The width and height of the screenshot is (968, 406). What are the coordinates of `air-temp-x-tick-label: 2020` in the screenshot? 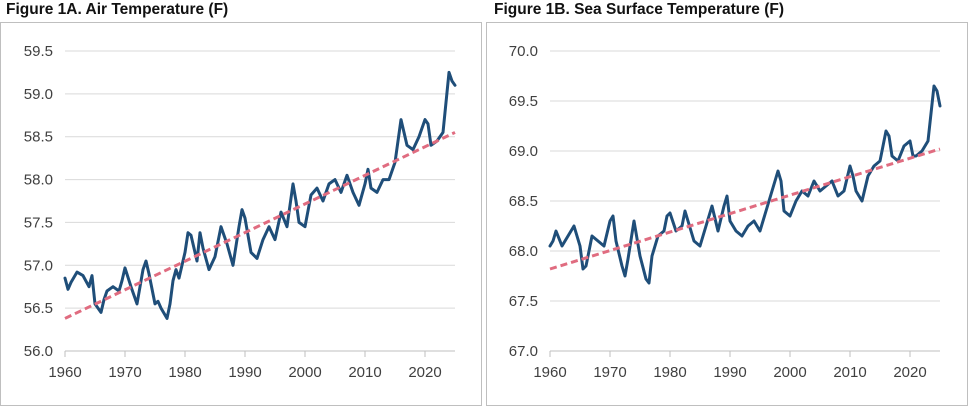 It's located at (424, 372).